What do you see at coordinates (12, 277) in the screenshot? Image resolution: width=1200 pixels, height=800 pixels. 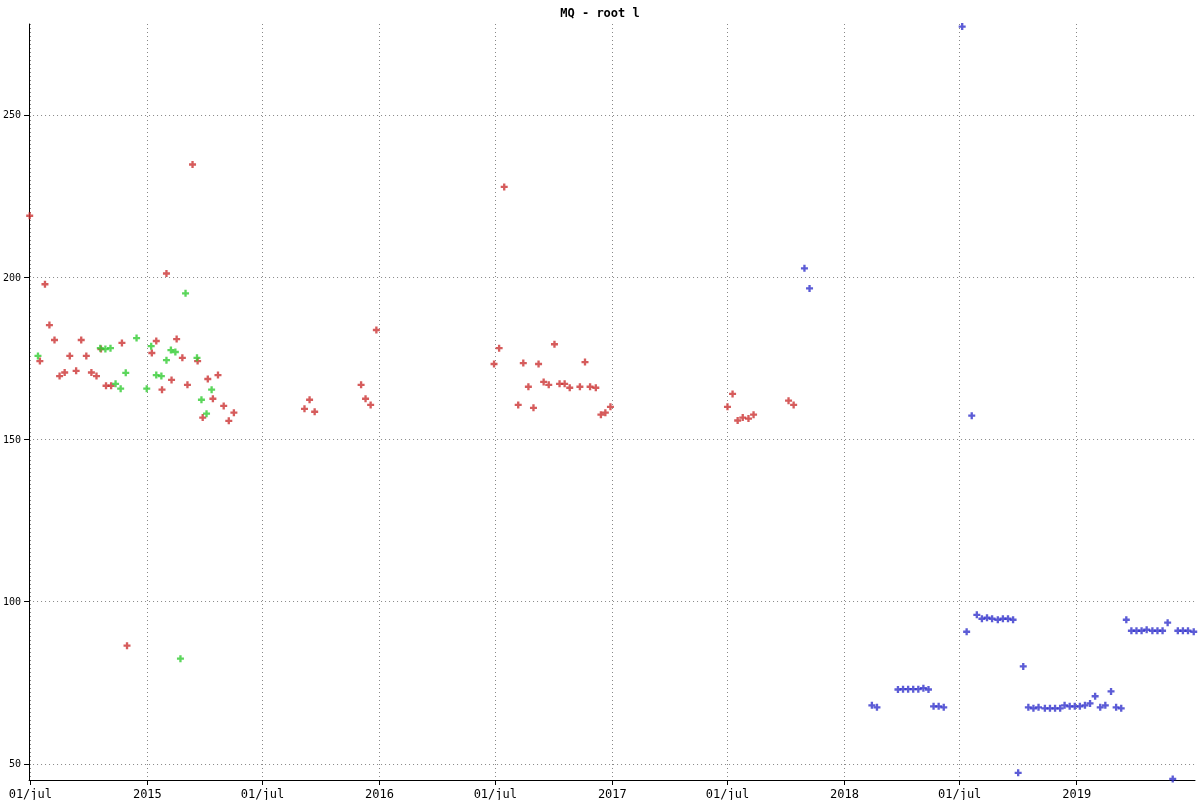 I see `y-tick-label: 200` at bounding box center [12, 277].